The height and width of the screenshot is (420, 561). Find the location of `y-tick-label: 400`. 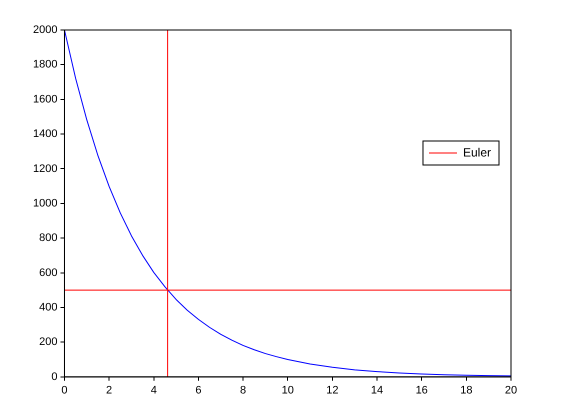

y-tick-label: 400 is located at coordinates (48, 307).